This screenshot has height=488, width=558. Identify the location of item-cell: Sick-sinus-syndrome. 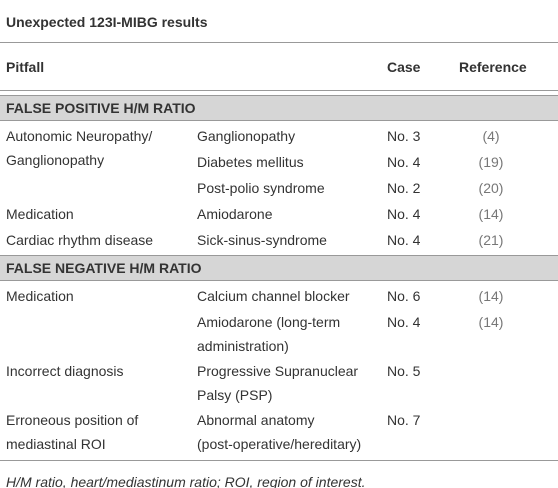
(262, 240).